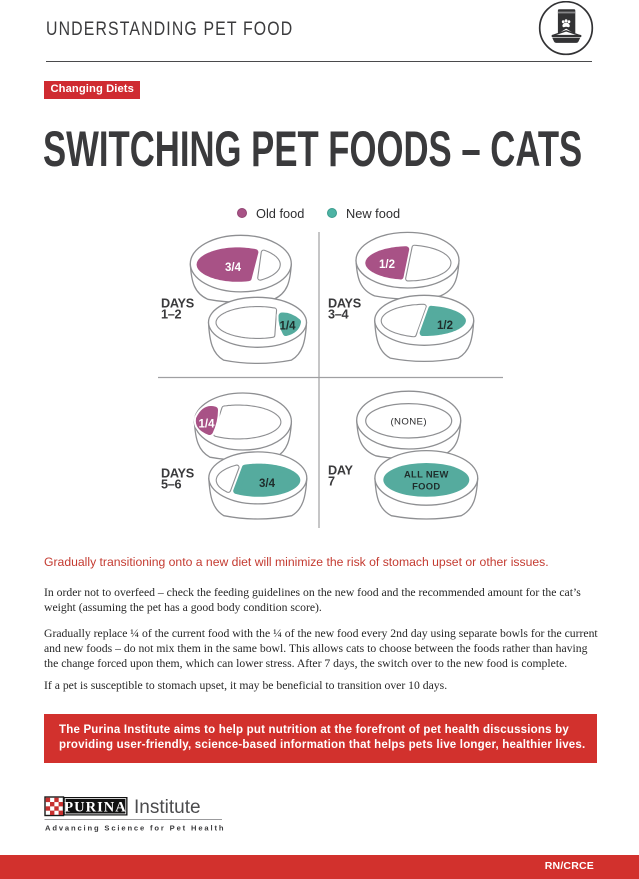 This screenshot has height=879, width=639. Describe the element at coordinates (338, 315) in the screenshot. I see `svg-text: 3–4` at that location.